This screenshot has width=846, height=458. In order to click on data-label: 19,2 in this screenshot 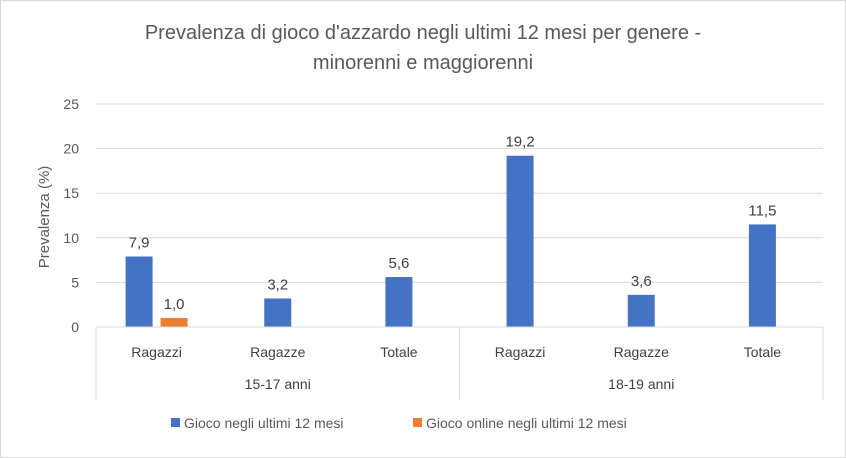, I will do `click(519, 142)`.